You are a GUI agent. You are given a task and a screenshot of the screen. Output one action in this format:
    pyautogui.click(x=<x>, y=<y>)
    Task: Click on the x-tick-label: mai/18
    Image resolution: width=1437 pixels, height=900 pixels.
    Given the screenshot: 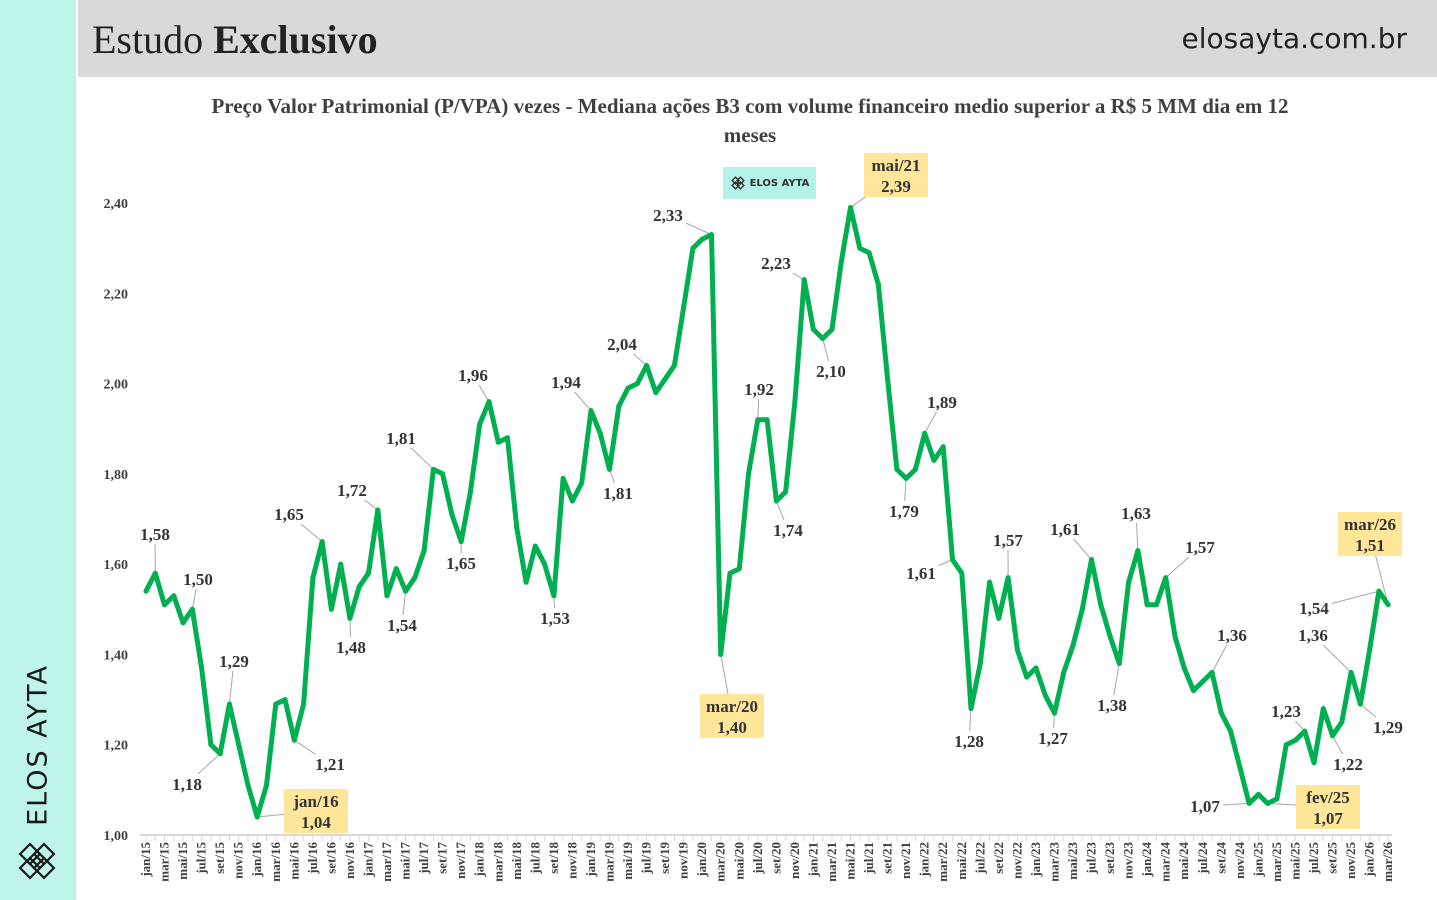 What is the action you would take?
    pyautogui.click(x=516, y=861)
    